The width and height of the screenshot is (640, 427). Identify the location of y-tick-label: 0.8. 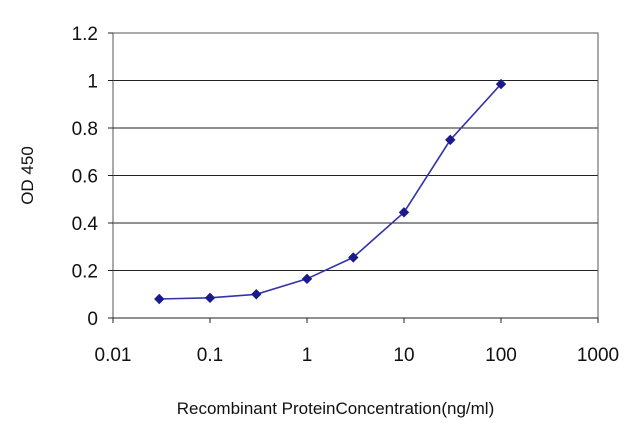
(85, 129).